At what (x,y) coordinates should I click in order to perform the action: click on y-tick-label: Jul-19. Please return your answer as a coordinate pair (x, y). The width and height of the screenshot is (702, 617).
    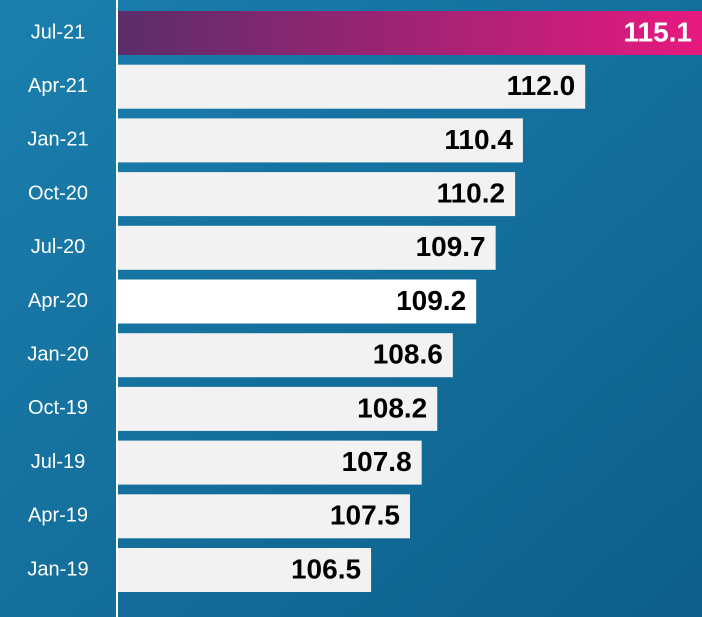
    Looking at the image, I should click on (58, 462).